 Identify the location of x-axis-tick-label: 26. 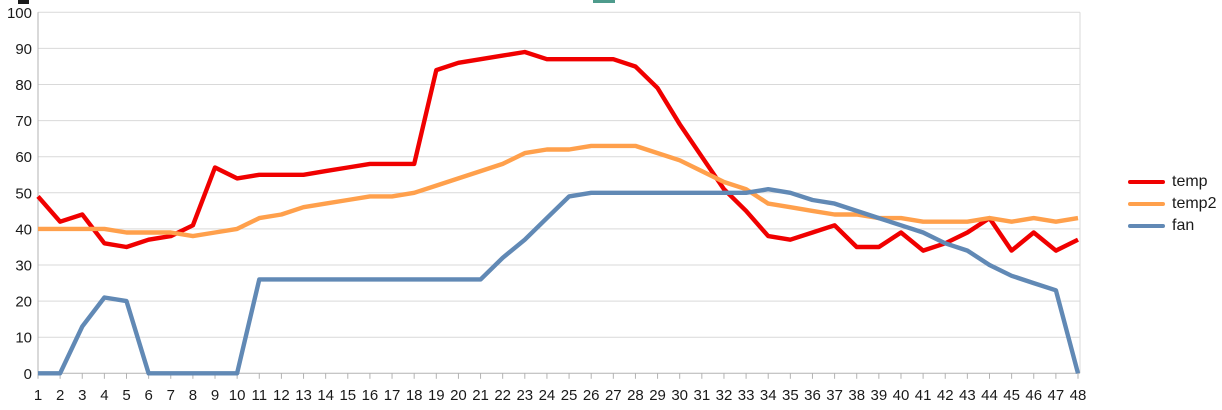
(591, 395).